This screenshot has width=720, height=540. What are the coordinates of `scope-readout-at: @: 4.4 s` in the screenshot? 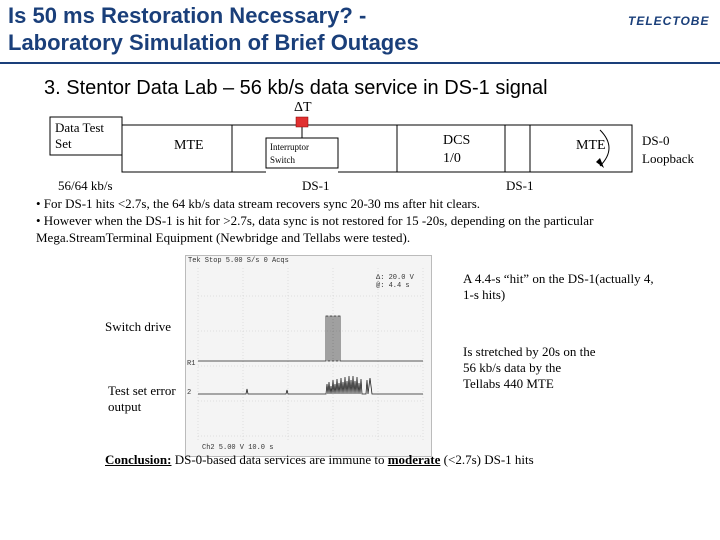 It's located at (393, 286).